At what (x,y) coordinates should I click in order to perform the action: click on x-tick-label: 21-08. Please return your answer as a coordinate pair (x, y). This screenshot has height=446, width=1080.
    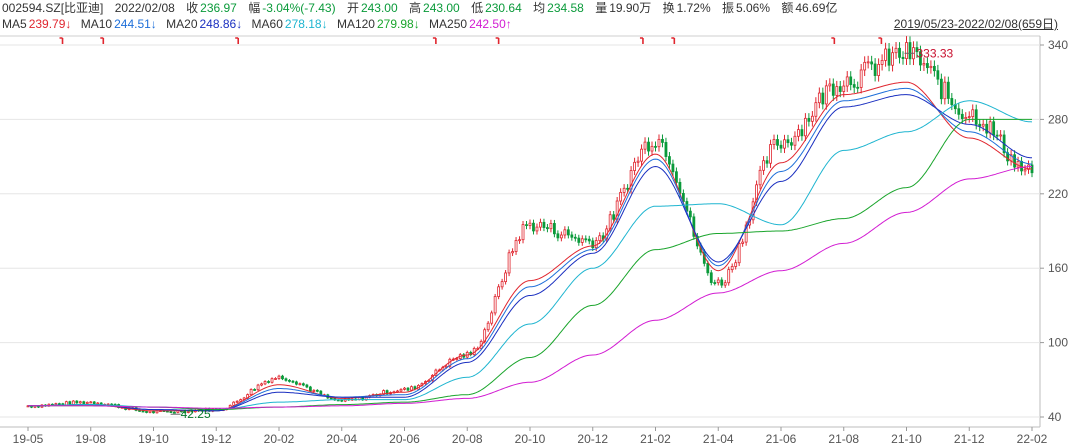
    Looking at the image, I should click on (843, 439).